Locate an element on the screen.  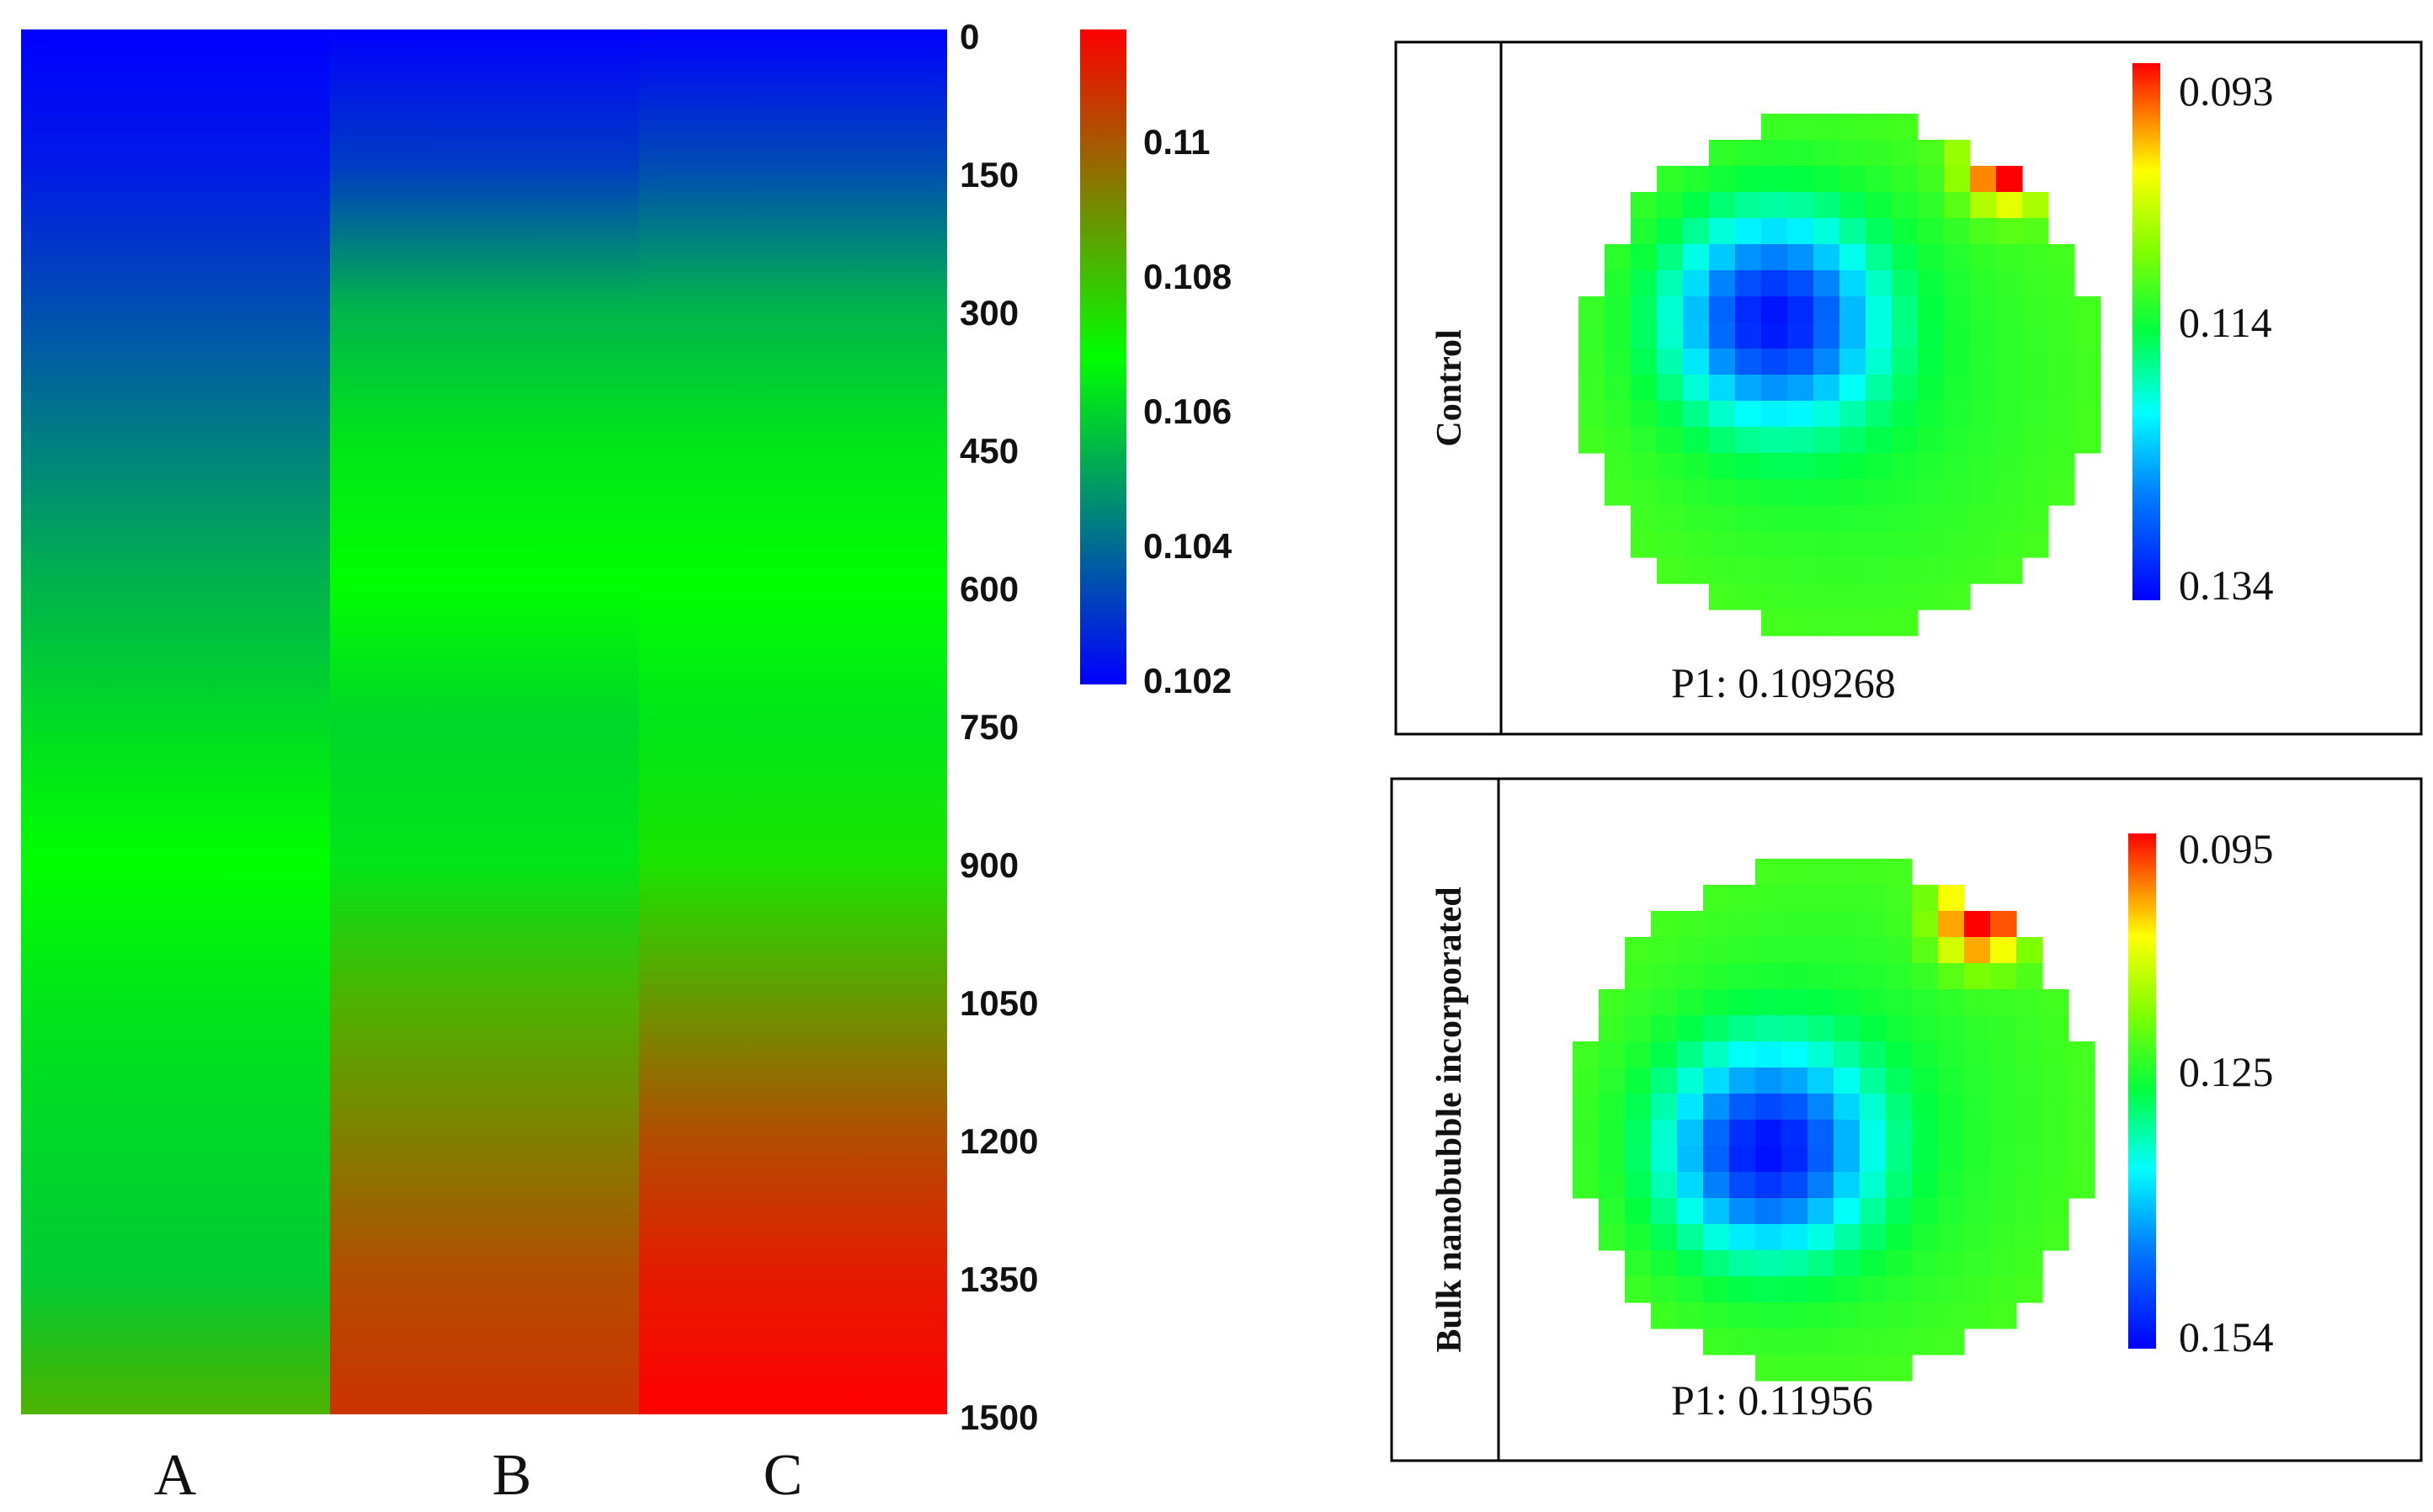
y-tick-6: 900 is located at coordinates (989, 865).